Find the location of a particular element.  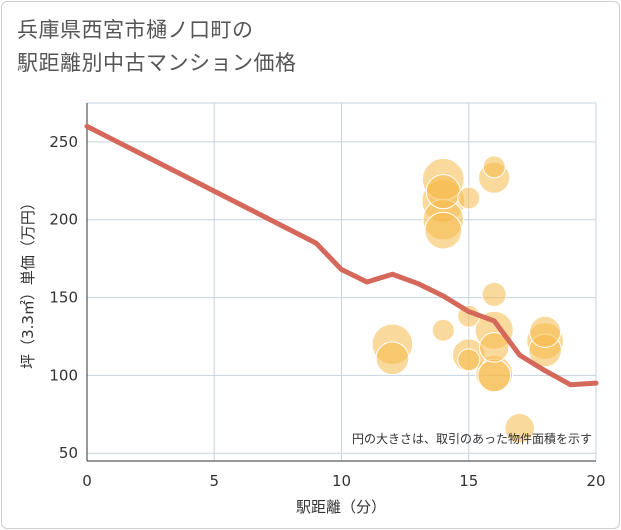

y-axis-label: 坪（3.3㎡）単価（万円） is located at coordinates (28, 282).